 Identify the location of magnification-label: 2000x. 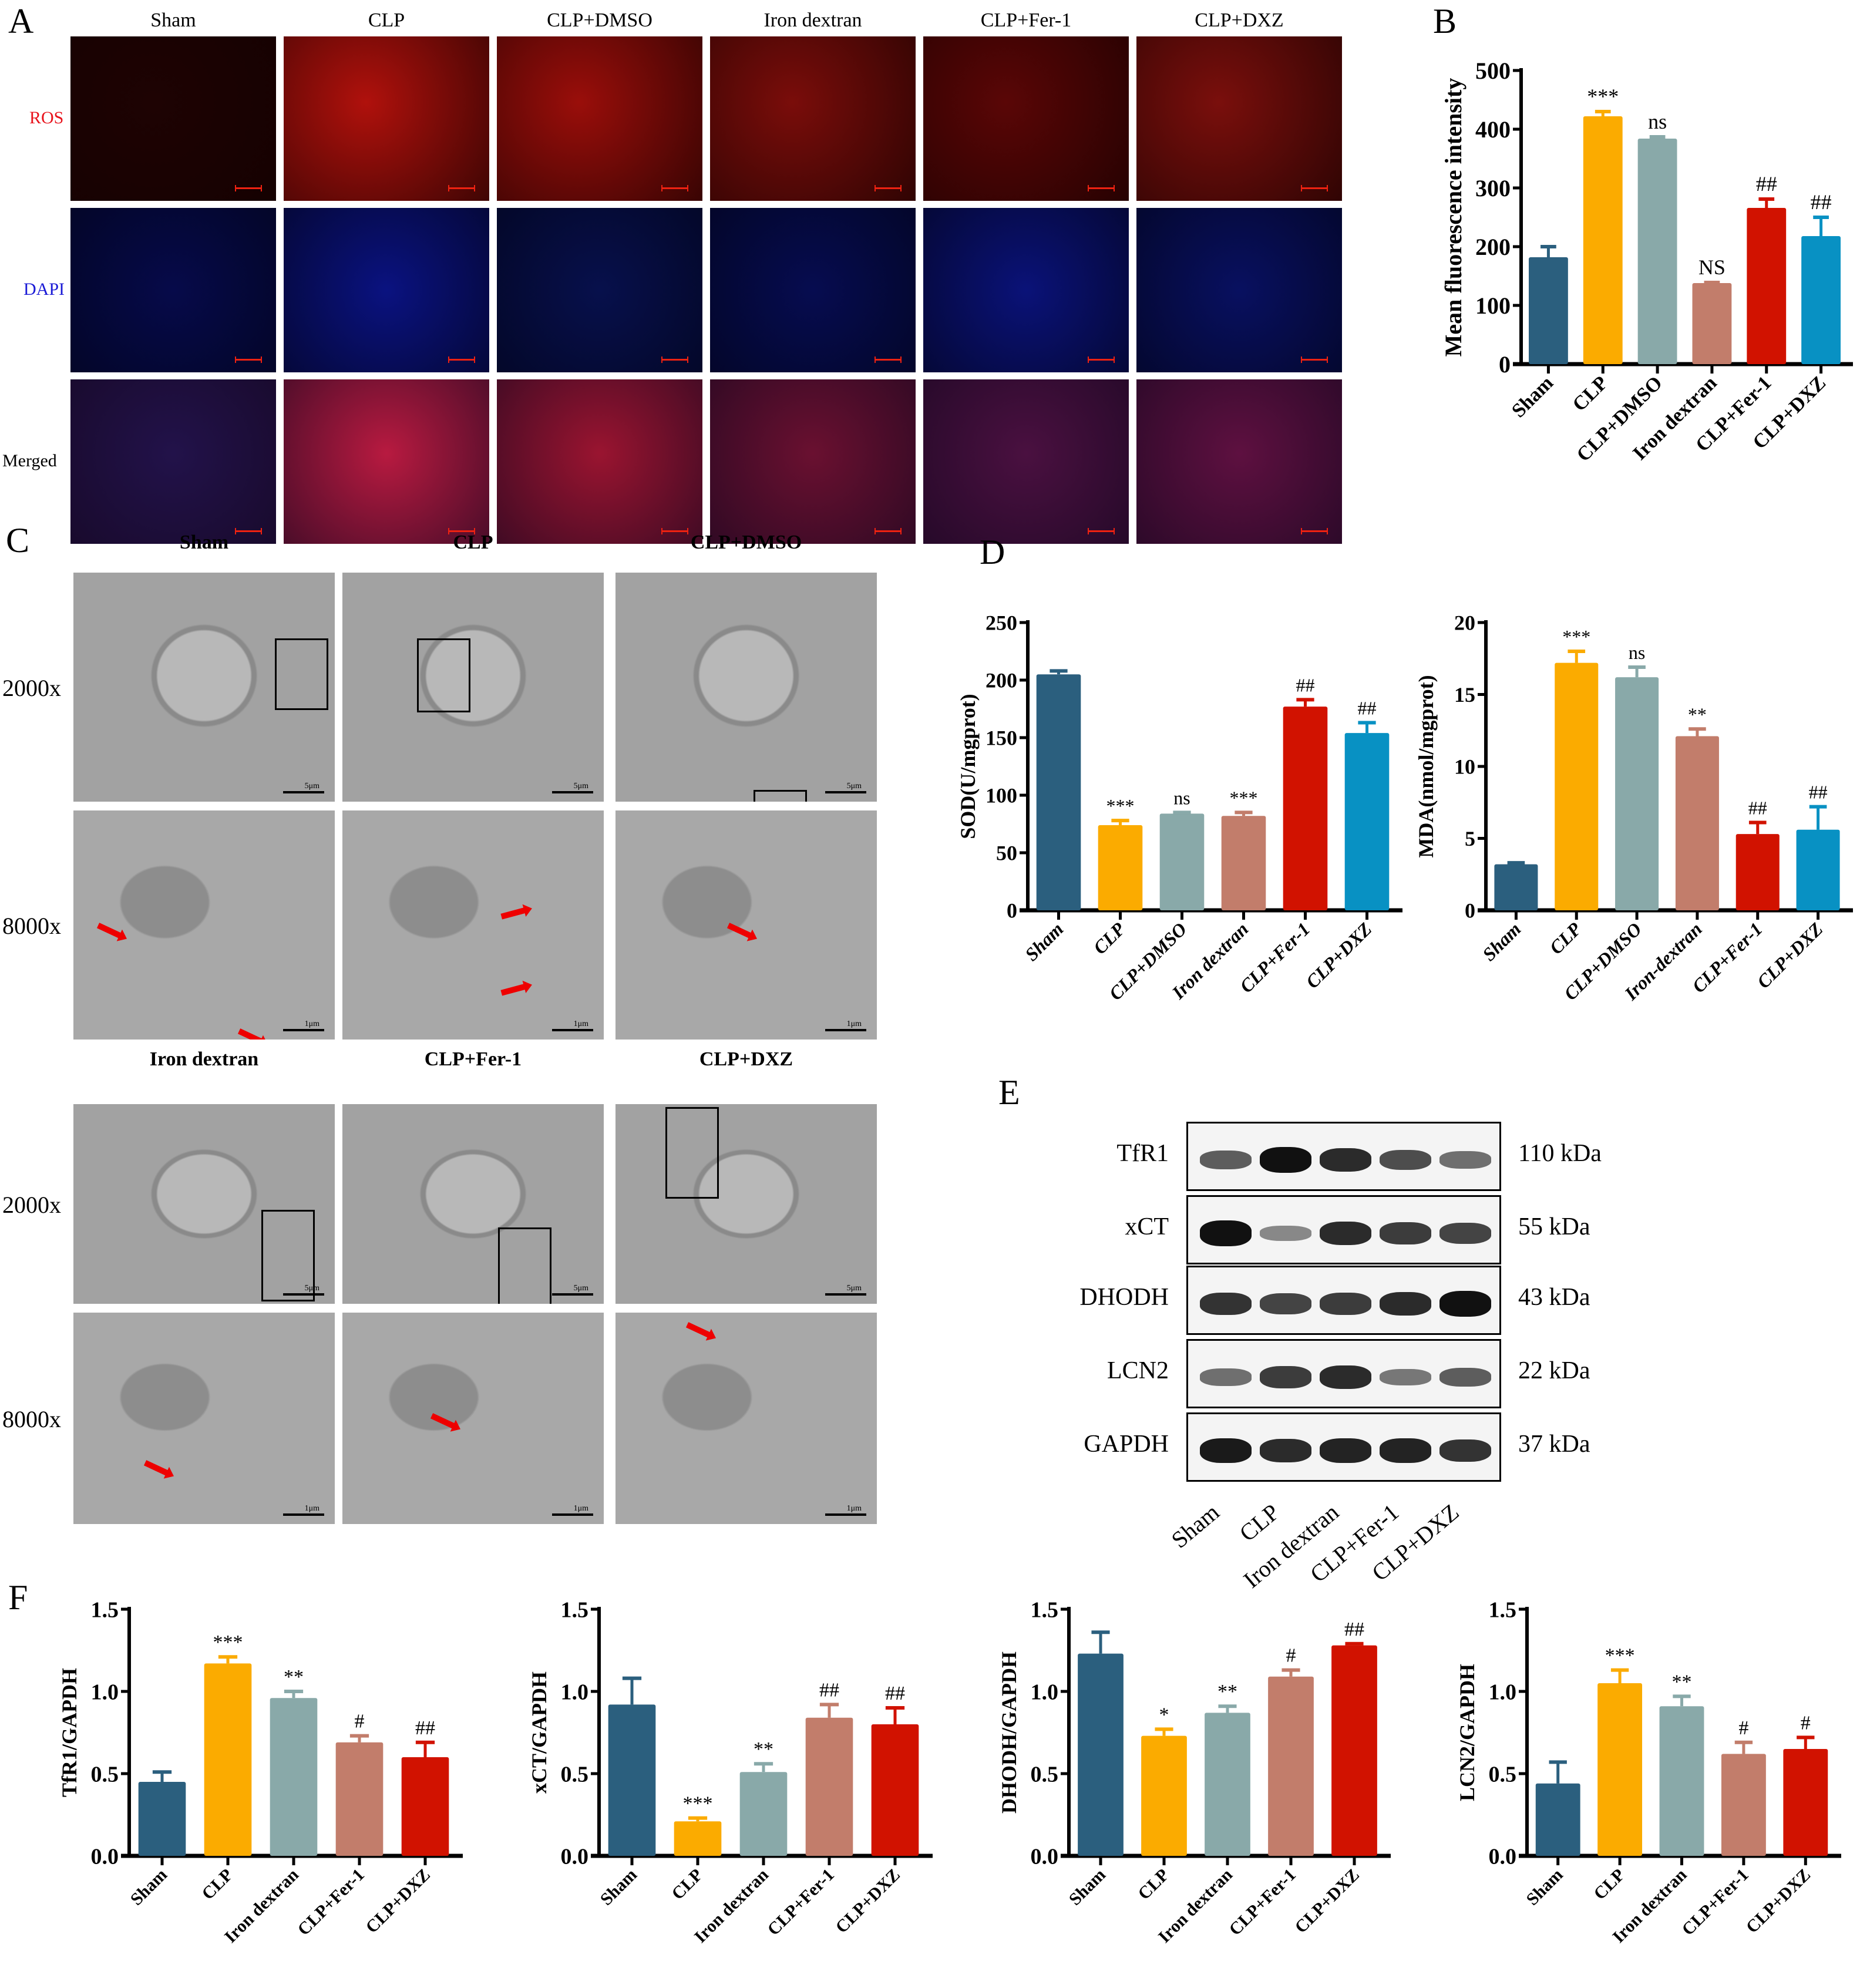
(31, 1205).